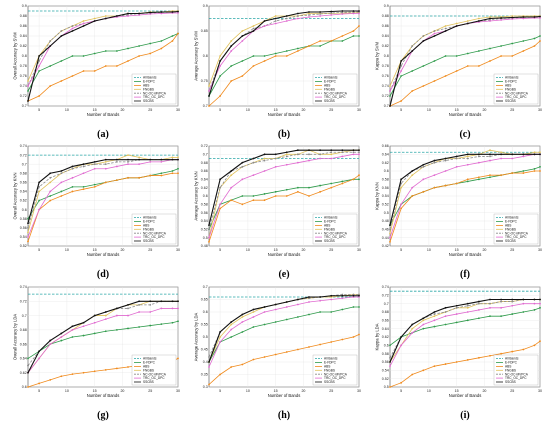 This screenshot has height=428, width=550. What do you see at coordinates (220, 110) in the screenshot?
I see `x-tick-label: 5` at bounding box center [220, 110].